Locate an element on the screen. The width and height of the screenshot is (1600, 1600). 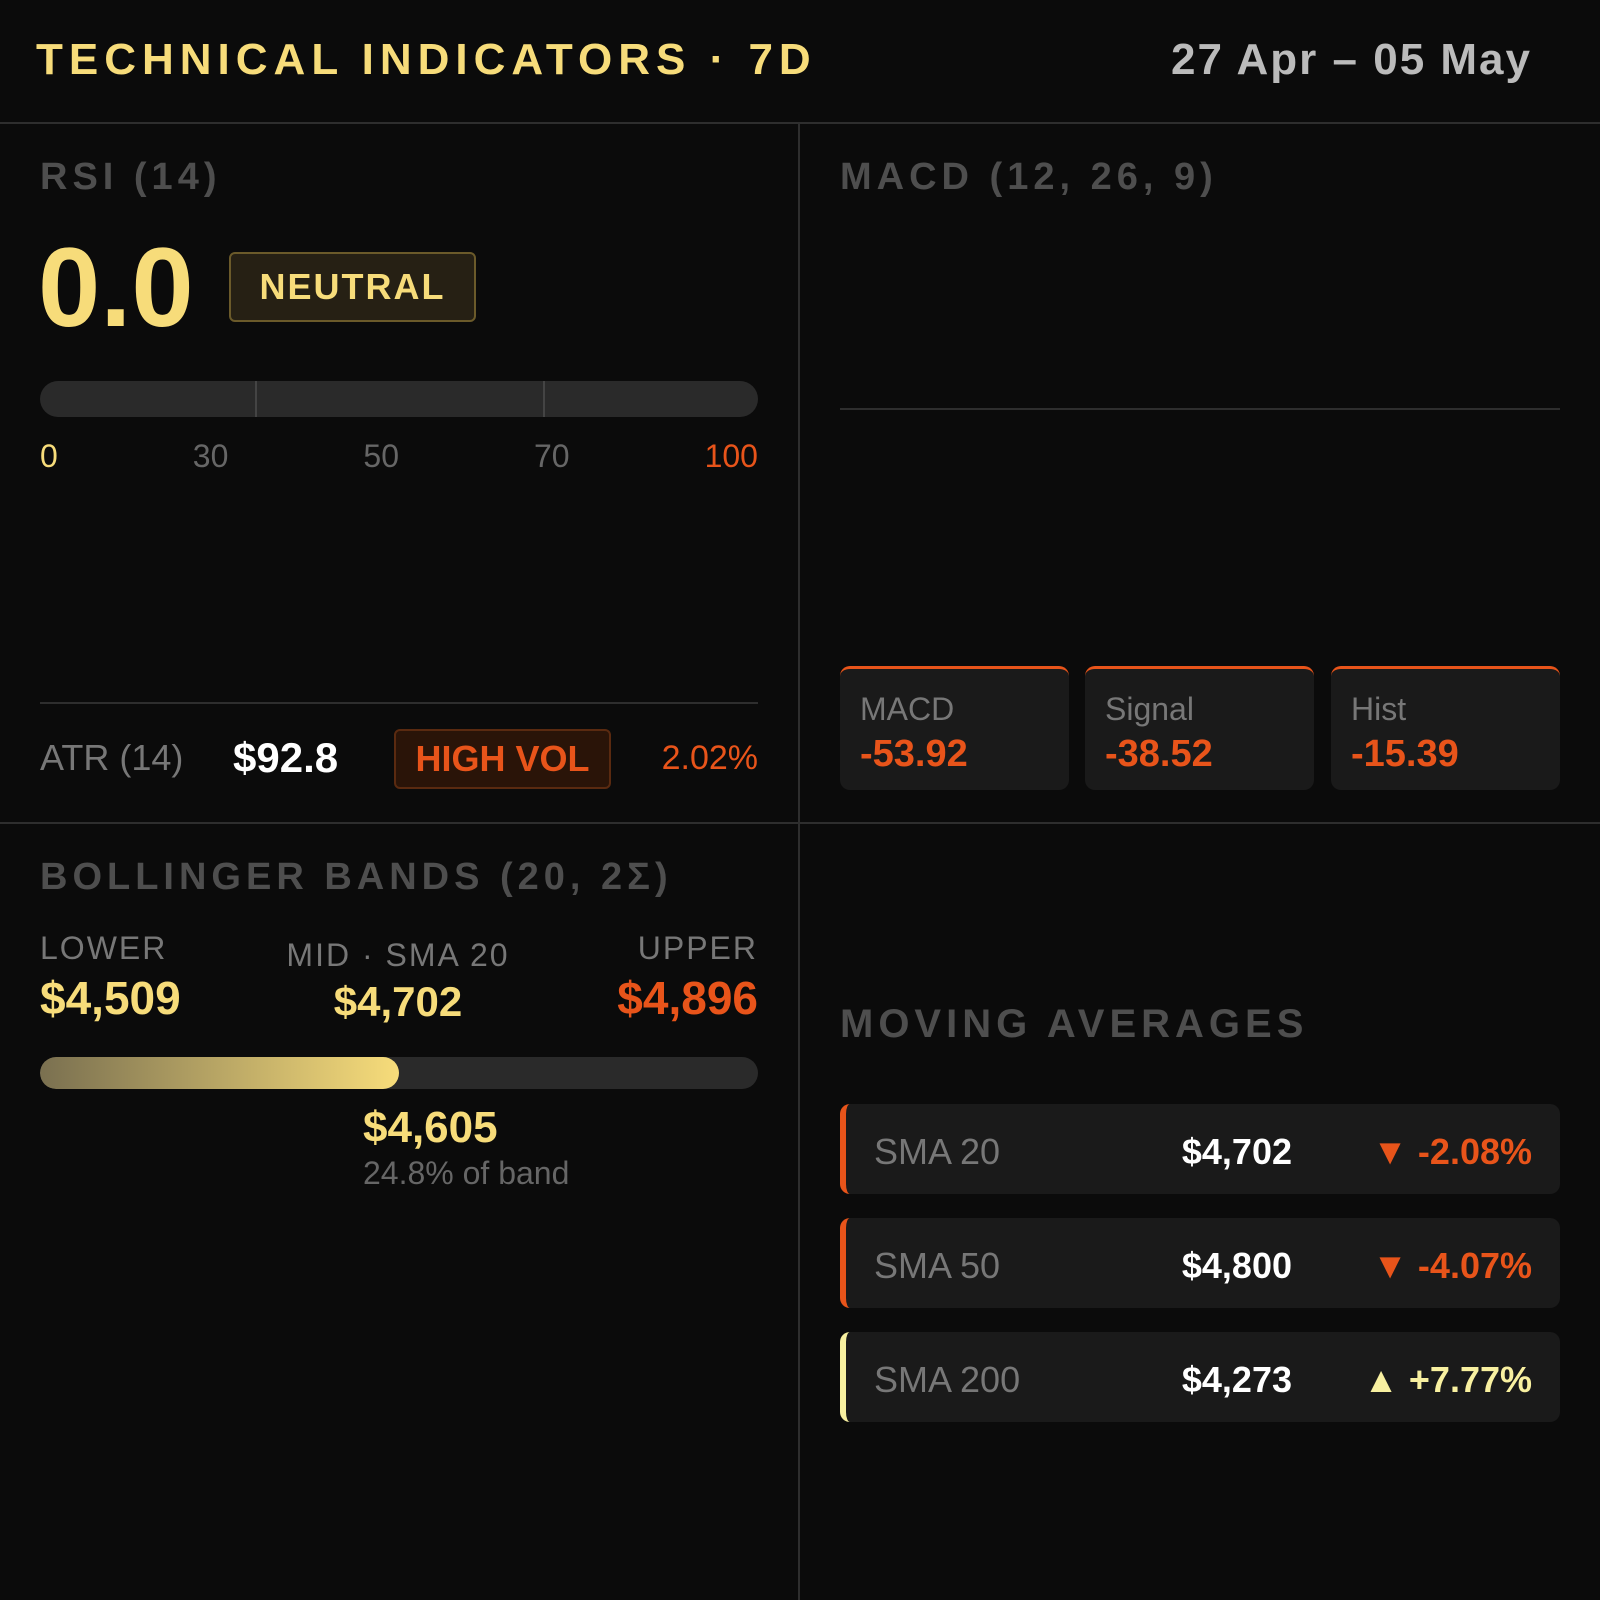
atr-value: $92.8 is located at coordinates (286, 757).